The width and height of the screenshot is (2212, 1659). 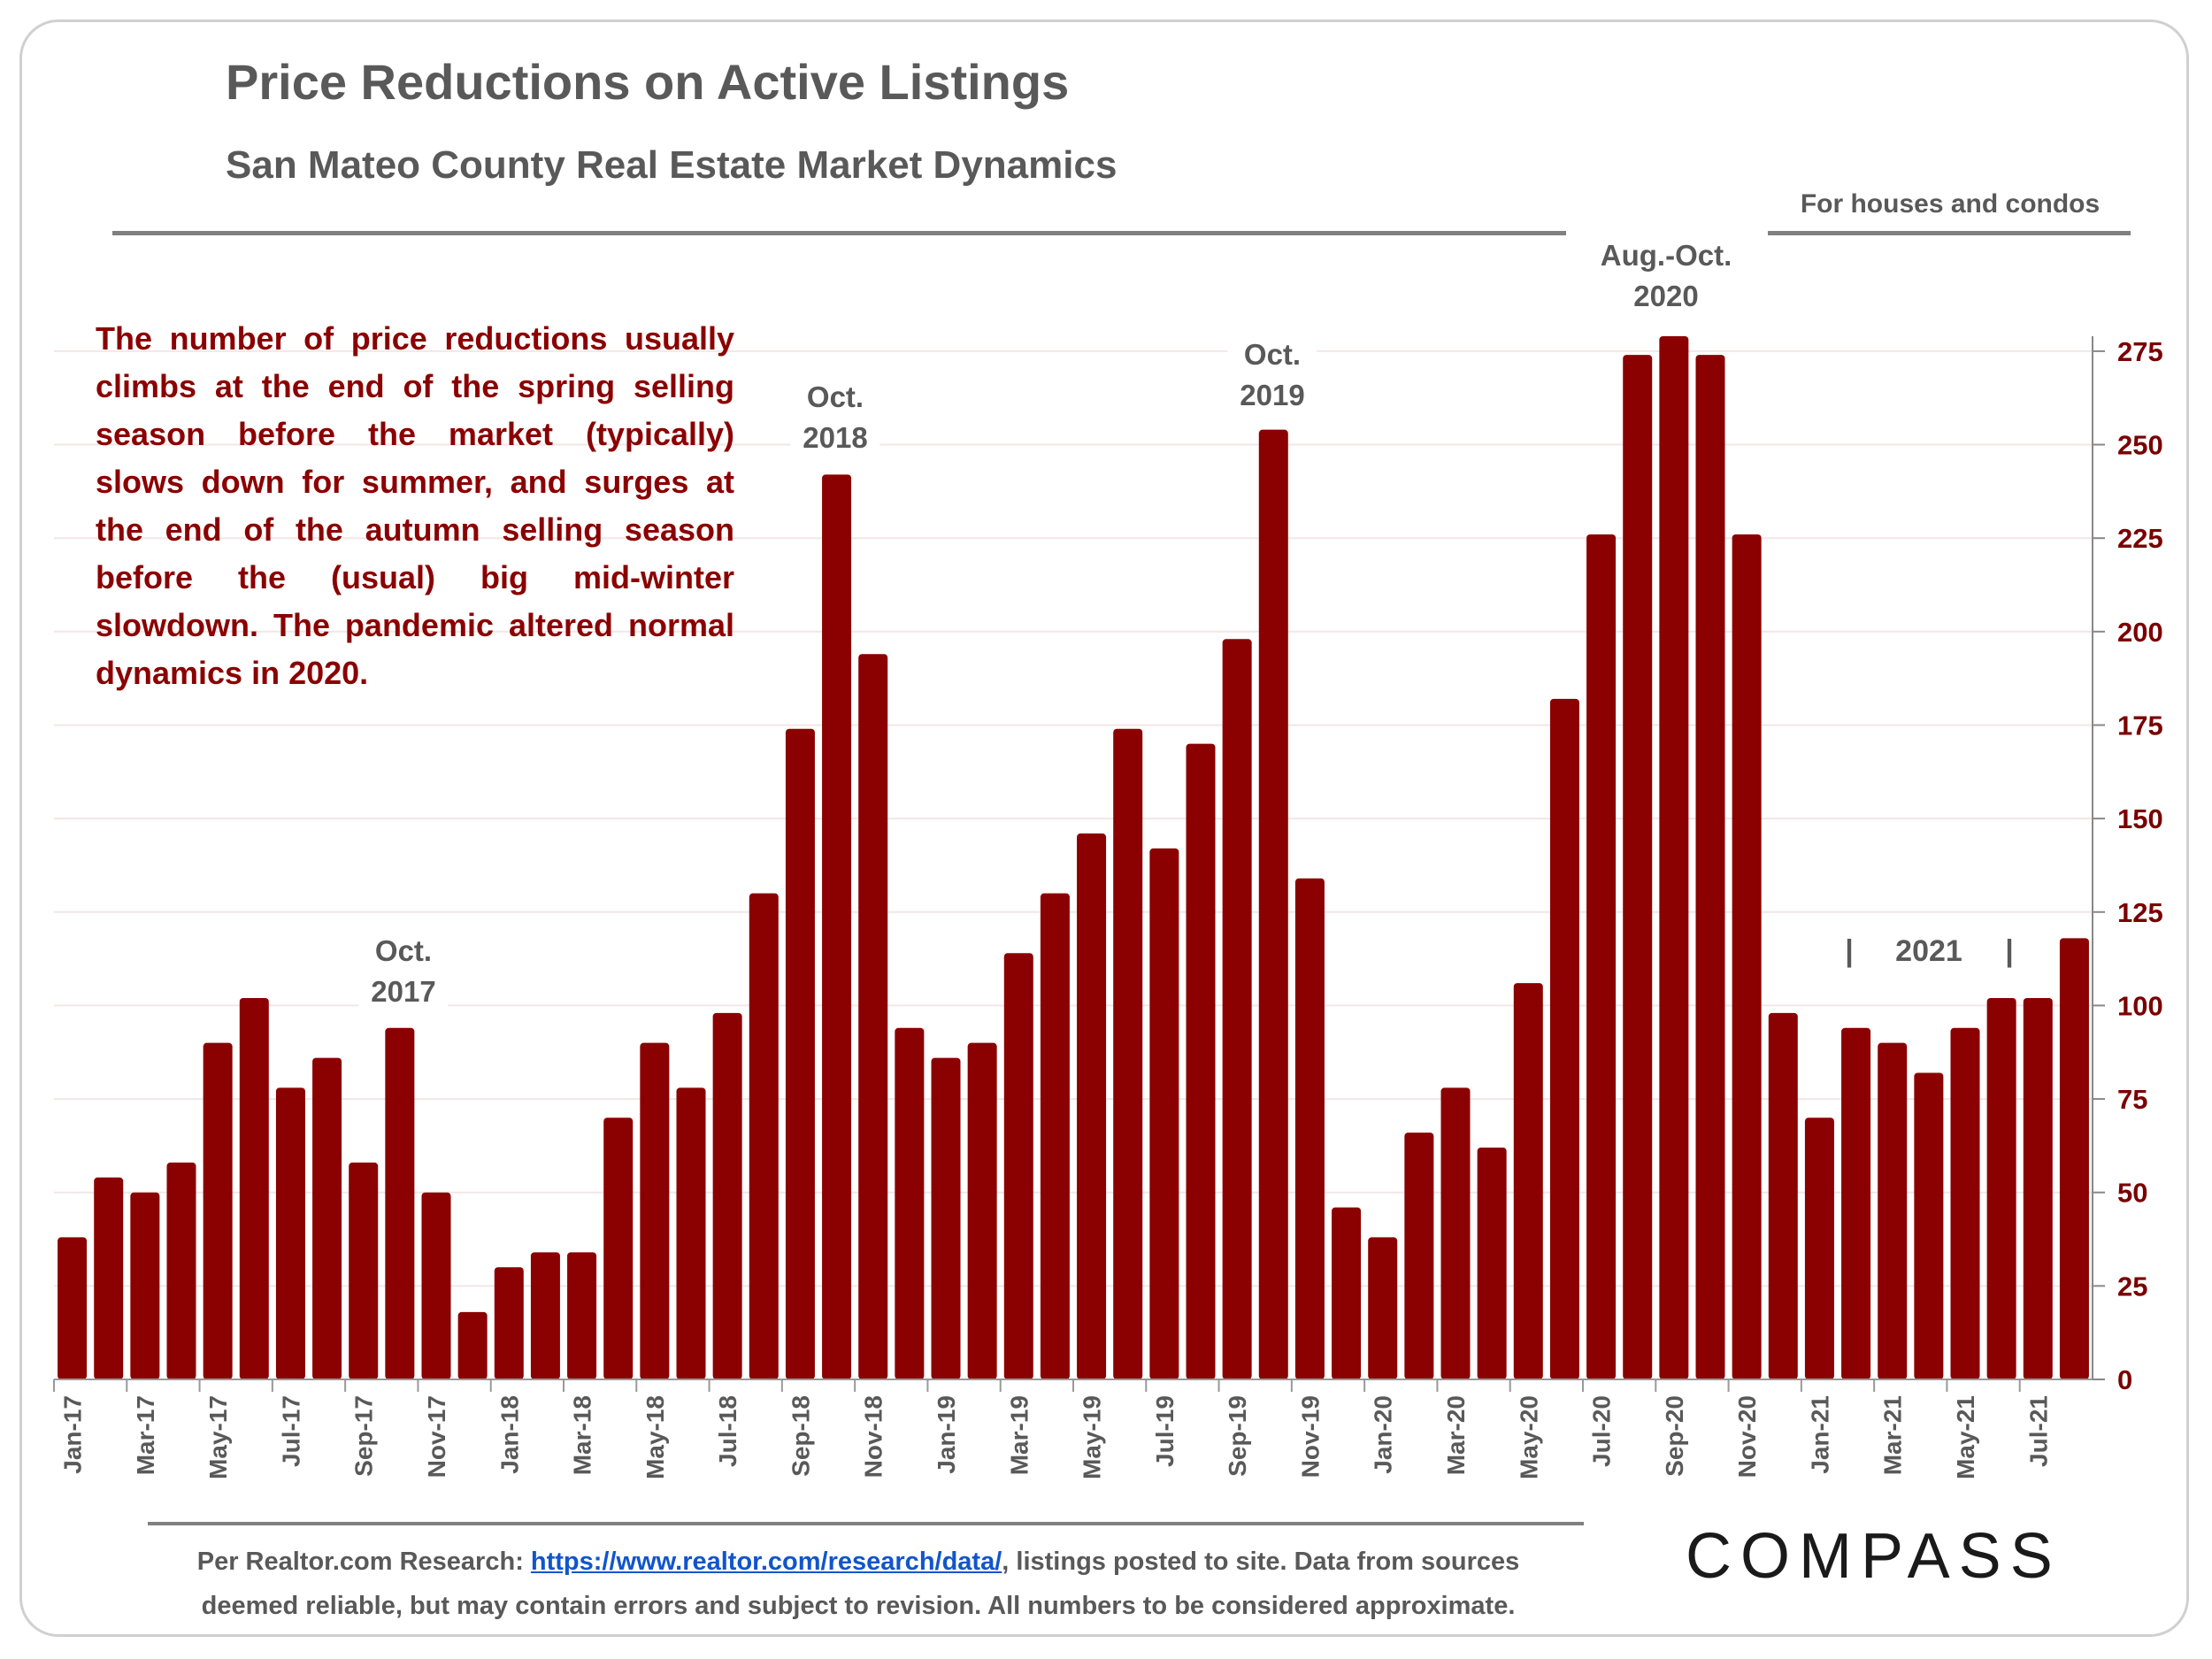 I want to click on x-tick-label: May-17, so click(x=218, y=1437).